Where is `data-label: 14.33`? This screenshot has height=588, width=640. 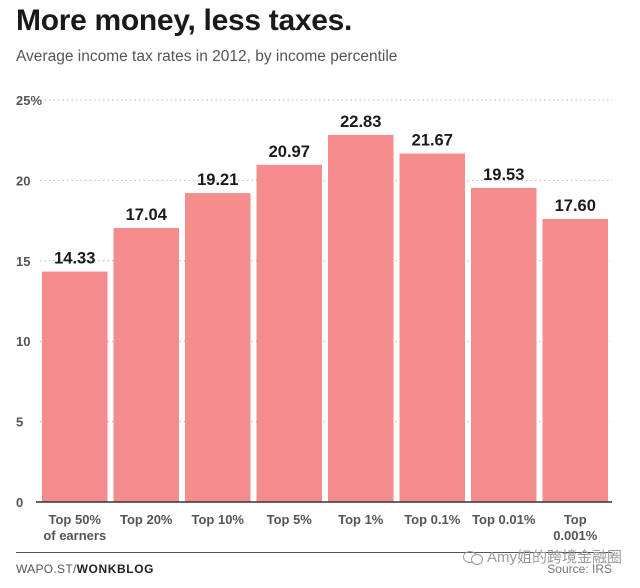 data-label: 14.33 is located at coordinates (74, 259).